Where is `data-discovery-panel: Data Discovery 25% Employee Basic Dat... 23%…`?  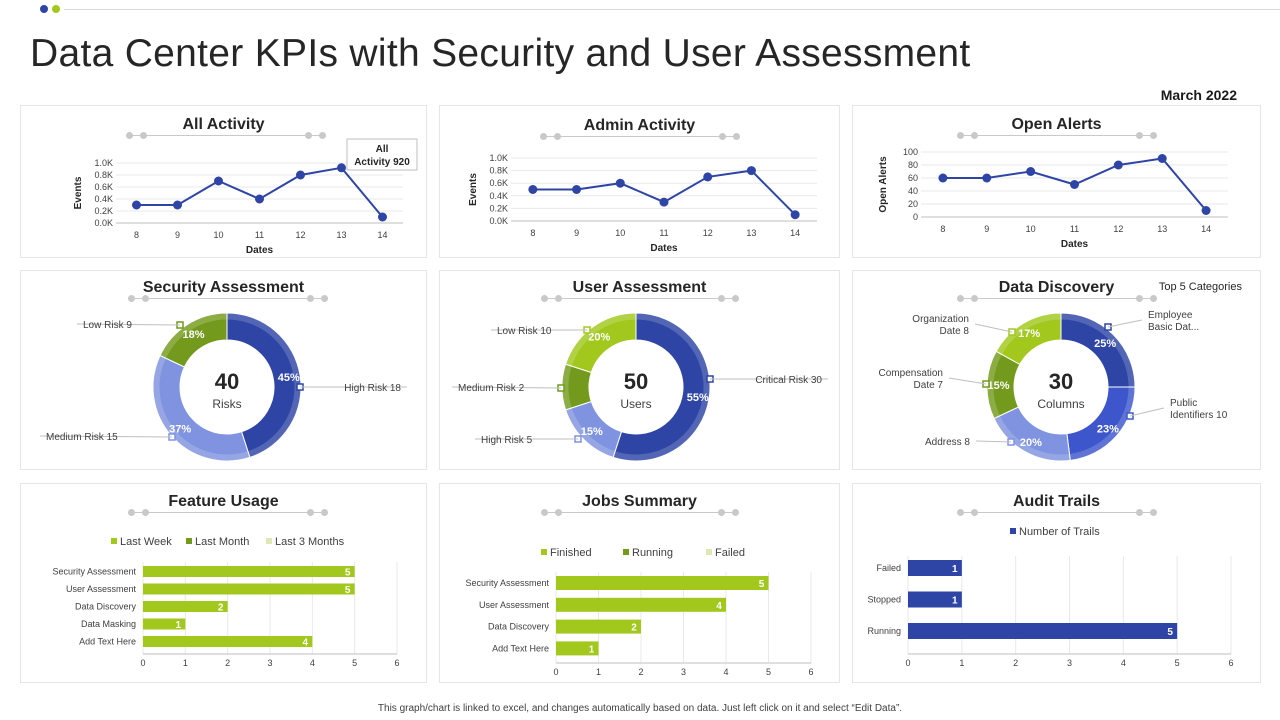
data-discovery-panel: Data Discovery 25% Employee Basic Dat... 23%… is located at coordinates (1056, 370).